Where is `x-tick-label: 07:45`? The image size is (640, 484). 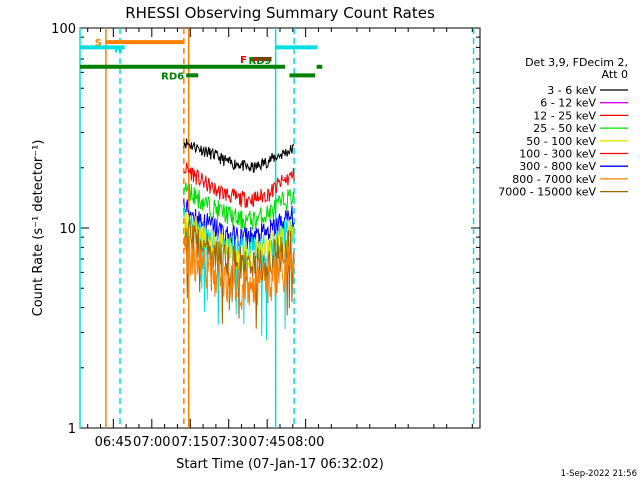 x-tick-label: 07:45 is located at coordinates (266, 442).